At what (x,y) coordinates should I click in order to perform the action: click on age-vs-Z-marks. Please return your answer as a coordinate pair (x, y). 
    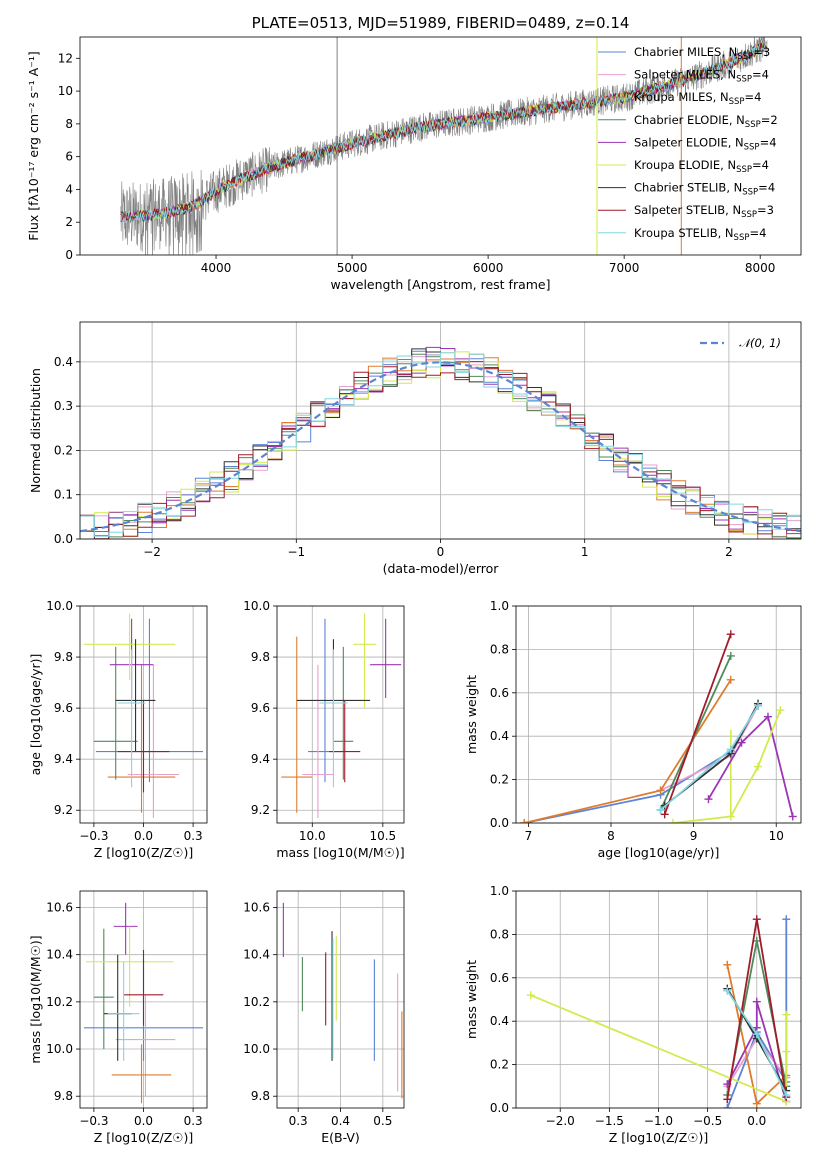
    Looking at the image, I should click on (143, 715).